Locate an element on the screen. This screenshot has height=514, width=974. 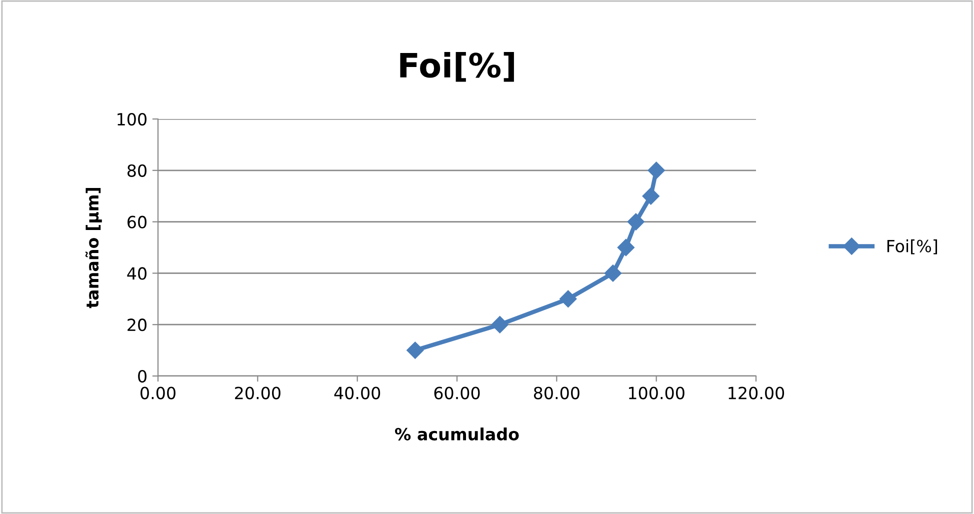
y-tick-label: 20 is located at coordinates (137, 325).